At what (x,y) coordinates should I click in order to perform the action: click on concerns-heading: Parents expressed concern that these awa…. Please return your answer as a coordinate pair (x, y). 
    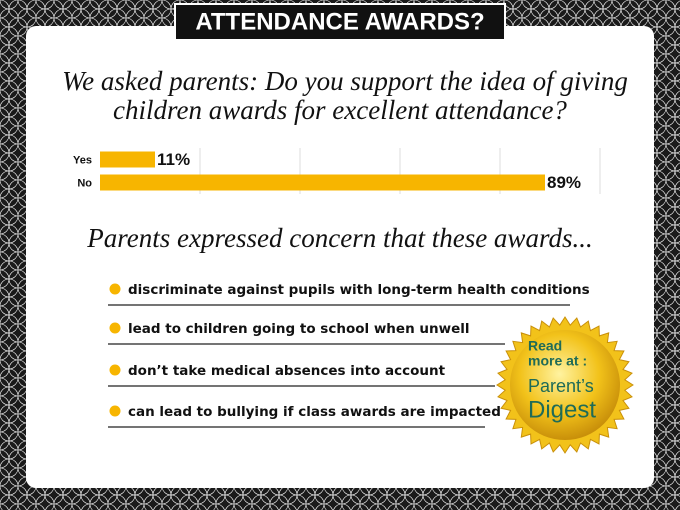
    Looking at the image, I should click on (339, 238).